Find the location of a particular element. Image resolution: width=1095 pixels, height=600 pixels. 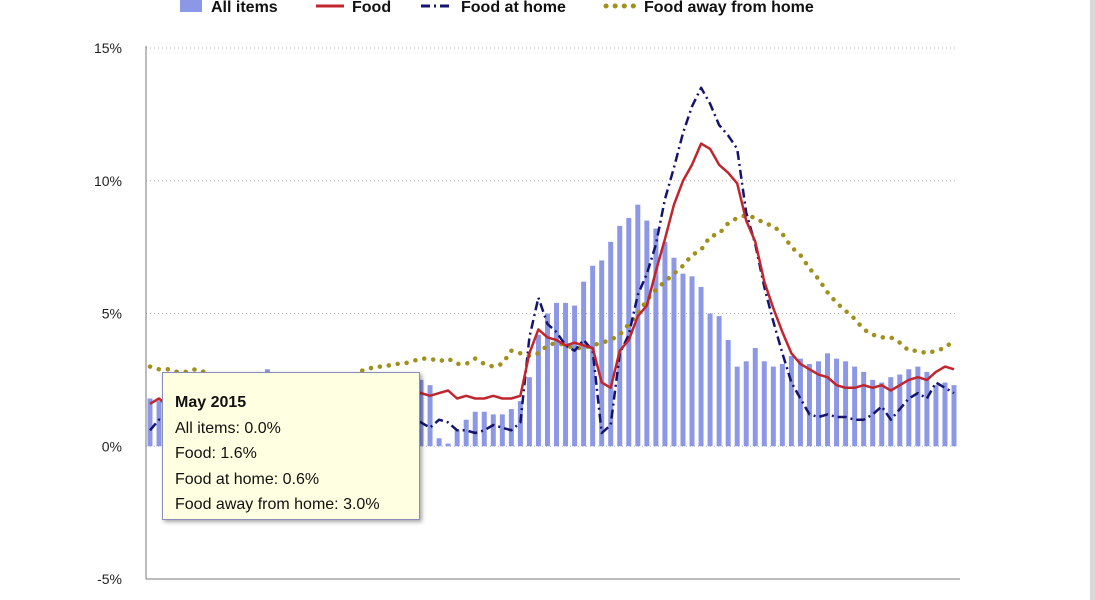

tooltip-title: May 2015 is located at coordinates (211, 402).